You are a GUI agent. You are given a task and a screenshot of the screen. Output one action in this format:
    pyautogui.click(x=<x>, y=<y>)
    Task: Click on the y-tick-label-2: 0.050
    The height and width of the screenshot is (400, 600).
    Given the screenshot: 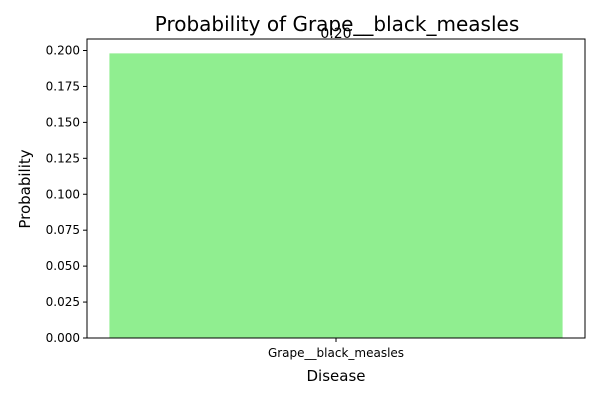 What is the action you would take?
    pyautogui.click(x=63, y=266)
    